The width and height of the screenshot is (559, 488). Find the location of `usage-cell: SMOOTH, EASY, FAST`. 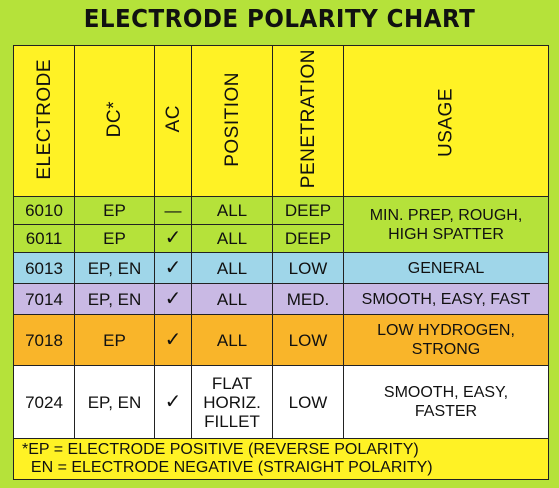

usage-cell: SMOOTH, EASY, FAST is located at coordinates (446, 299).